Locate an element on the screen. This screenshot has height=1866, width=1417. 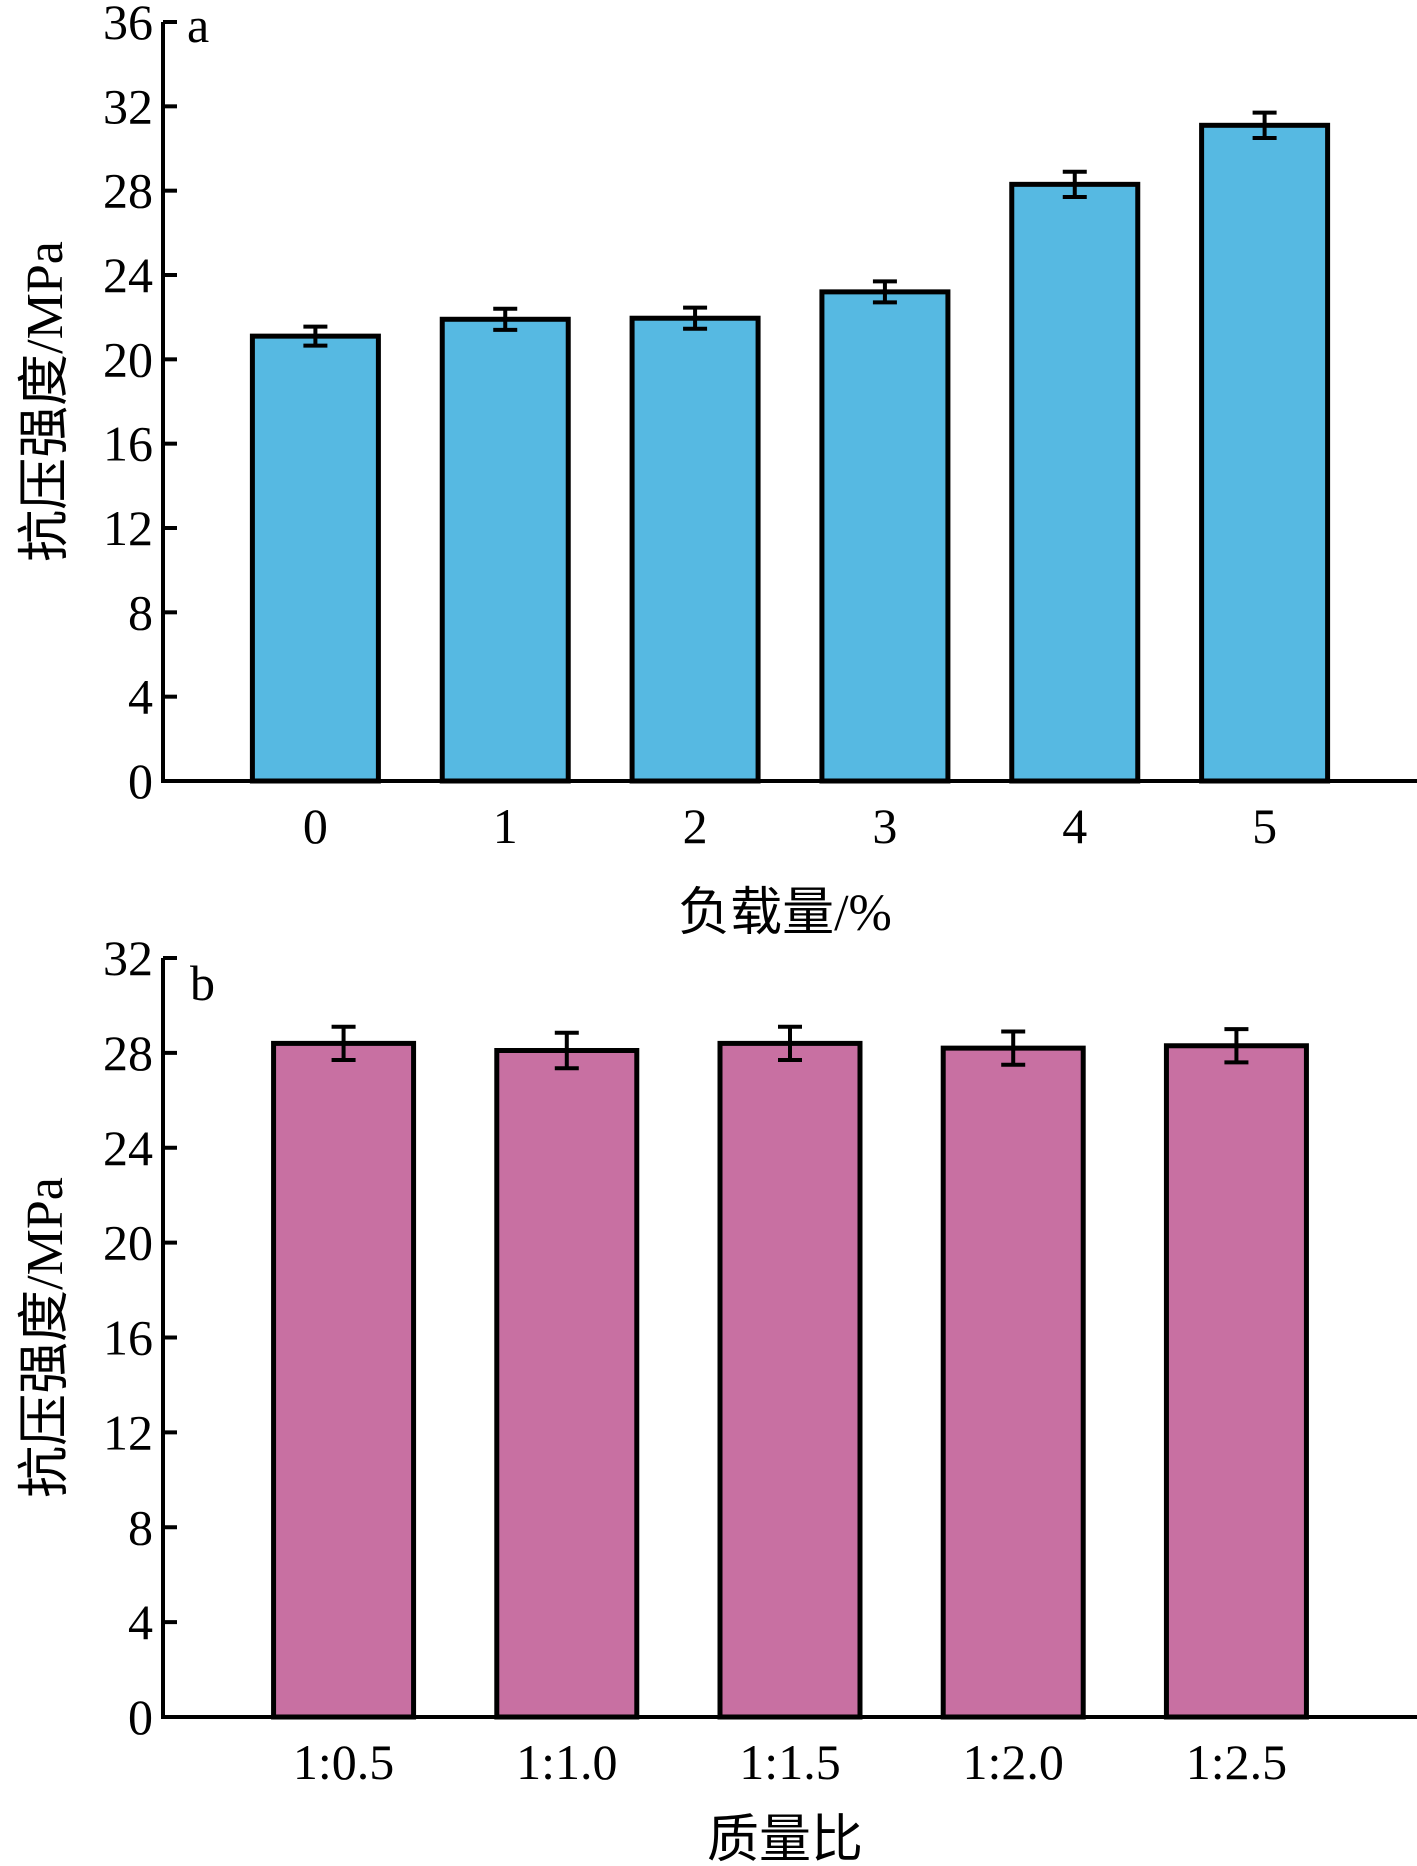
error-bar-b-1:1.5 is located at coordinates (790, 1043).